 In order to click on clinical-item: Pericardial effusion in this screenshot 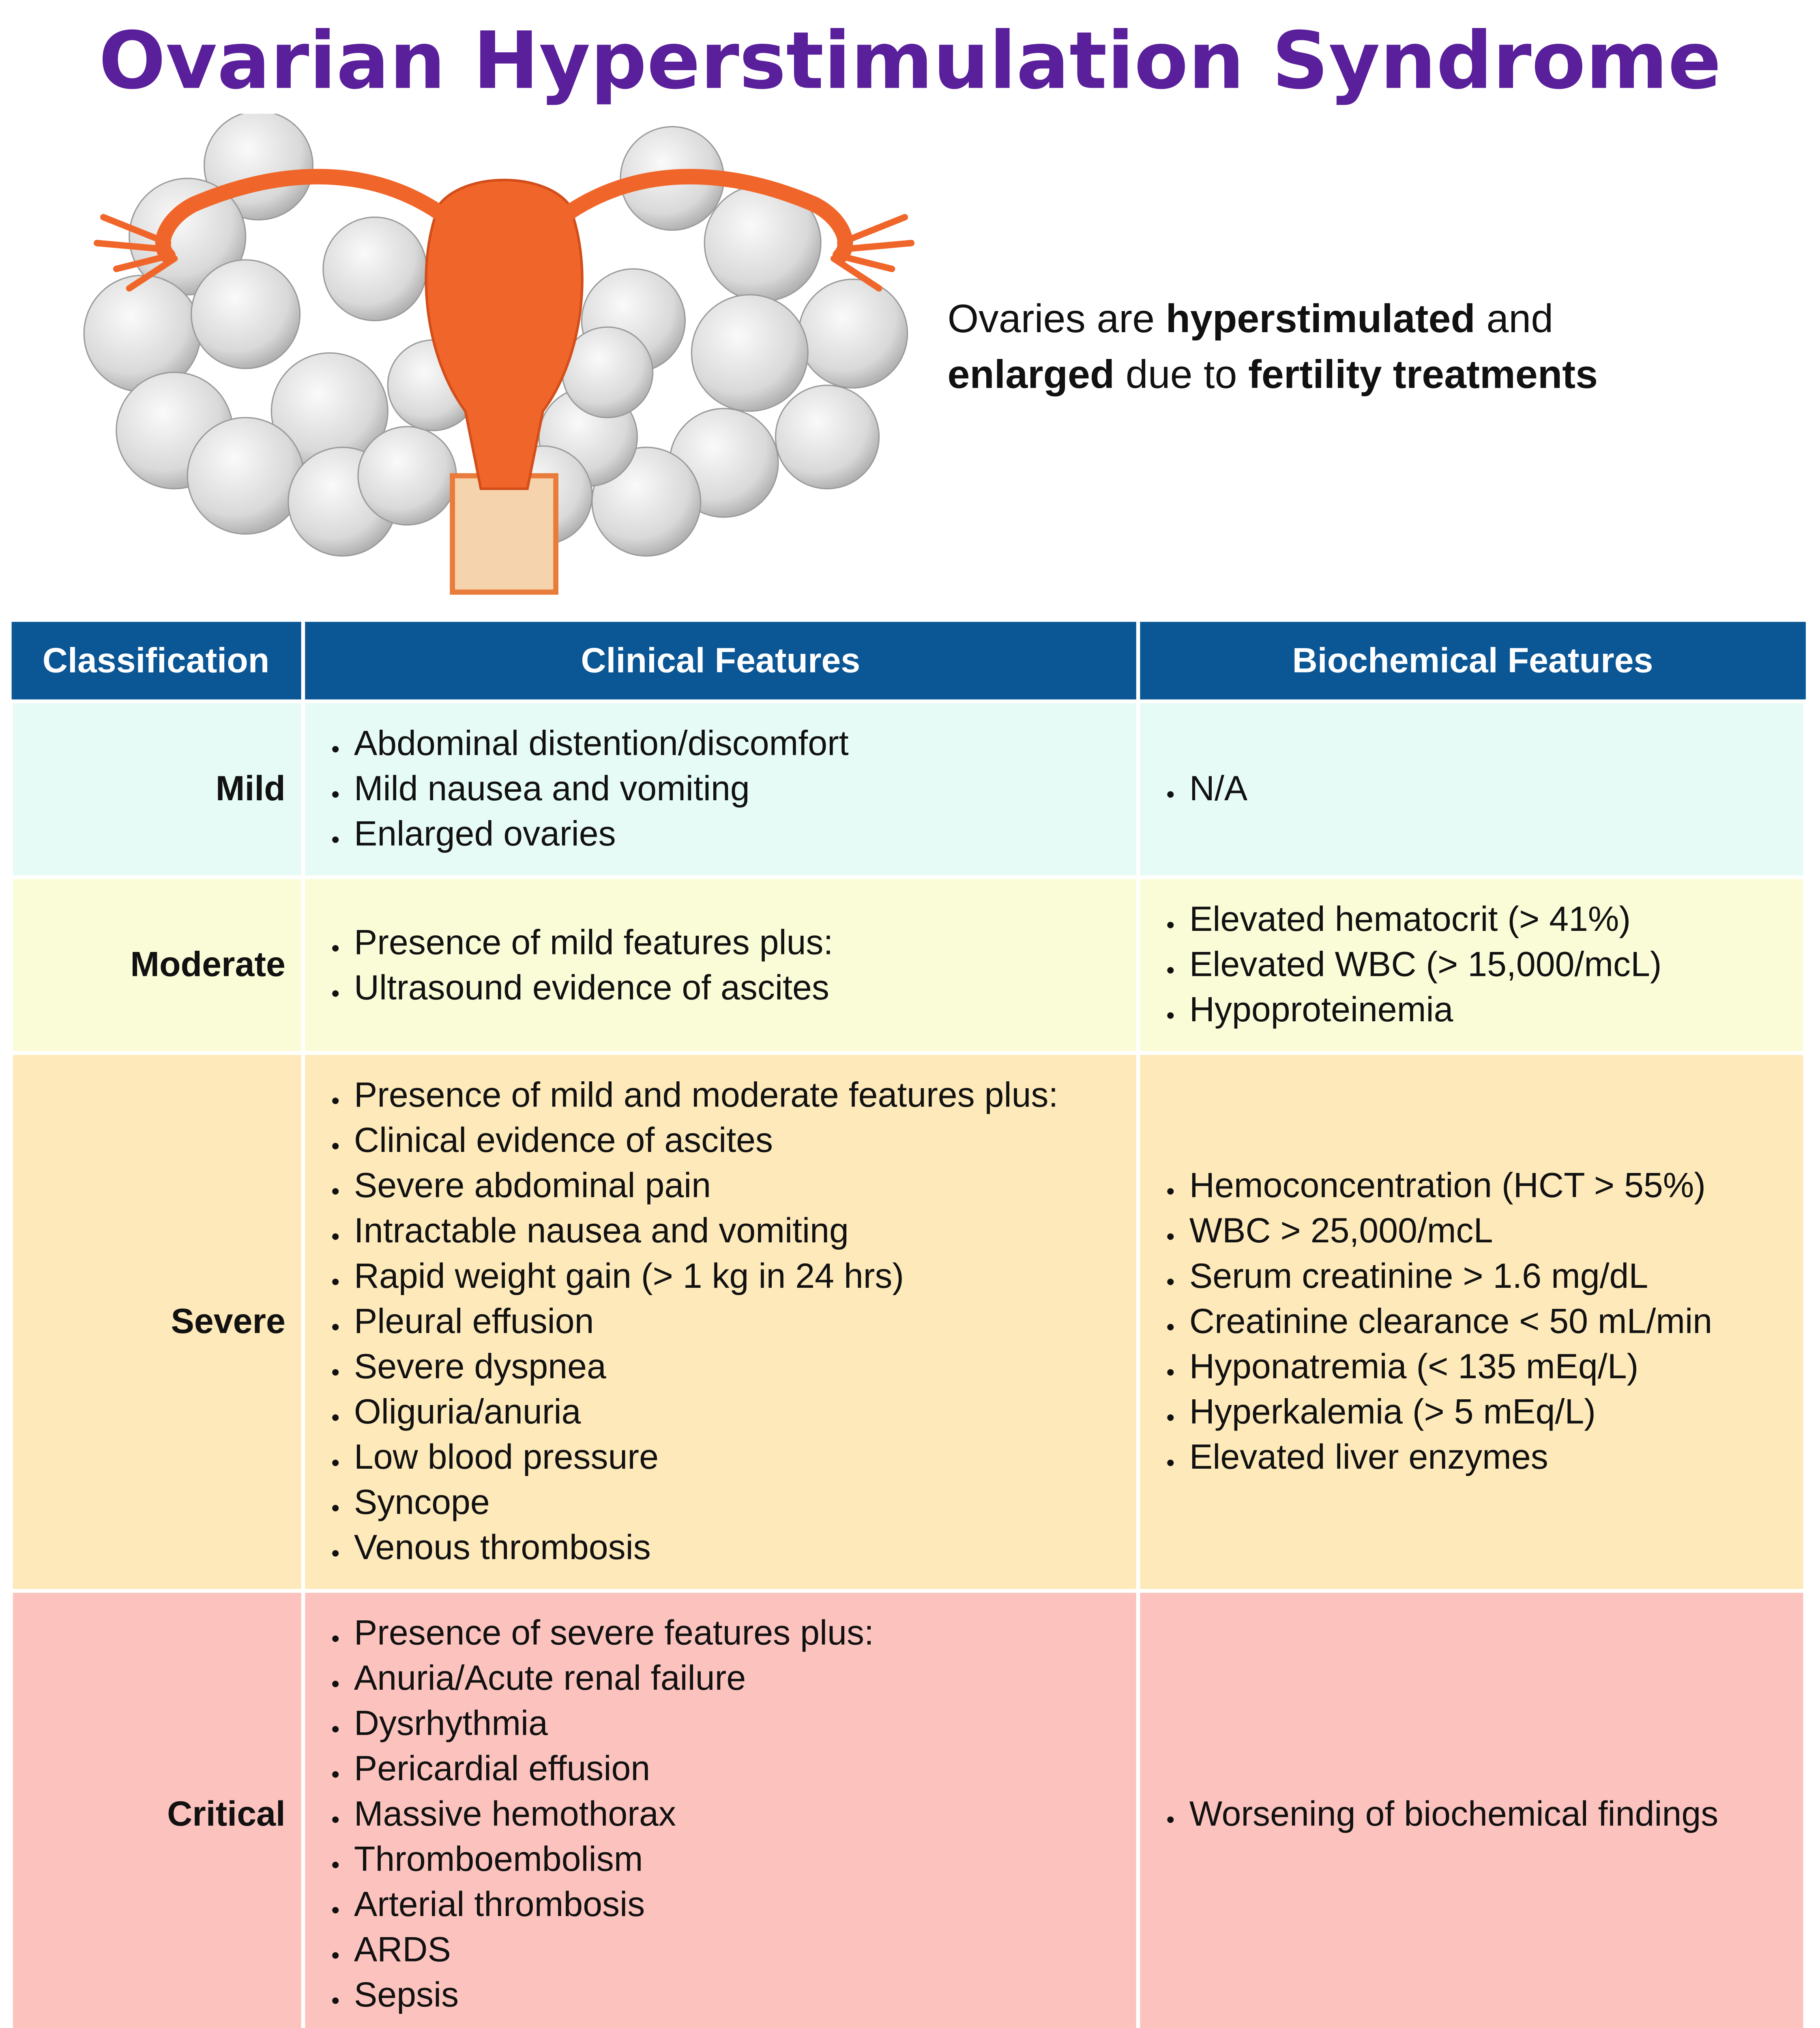, I will do `click(740, 1770)`.